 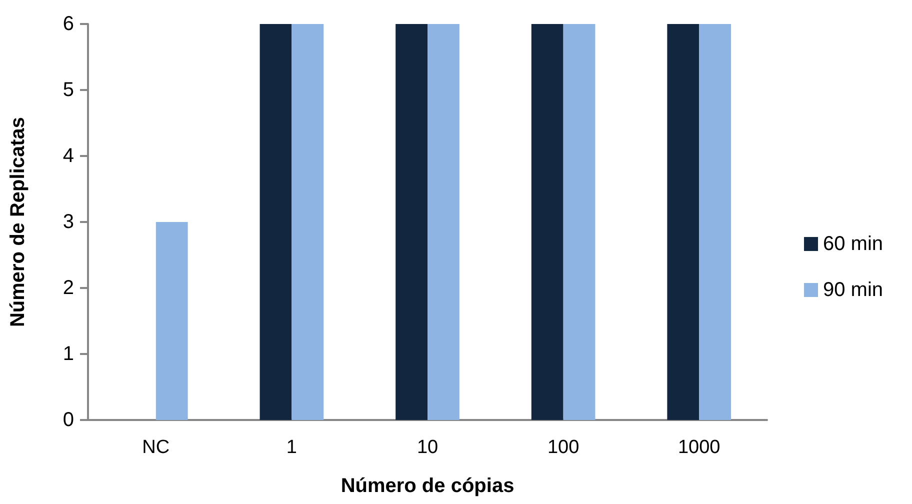 I want to click on y-tick-label: 6, so click(x=68, y=24).